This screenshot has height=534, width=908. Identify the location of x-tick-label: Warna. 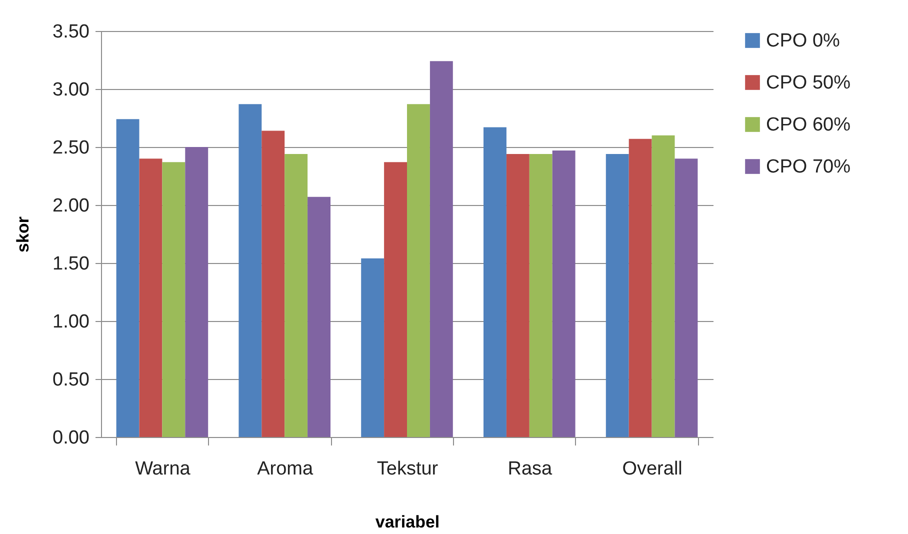
(163, 469).